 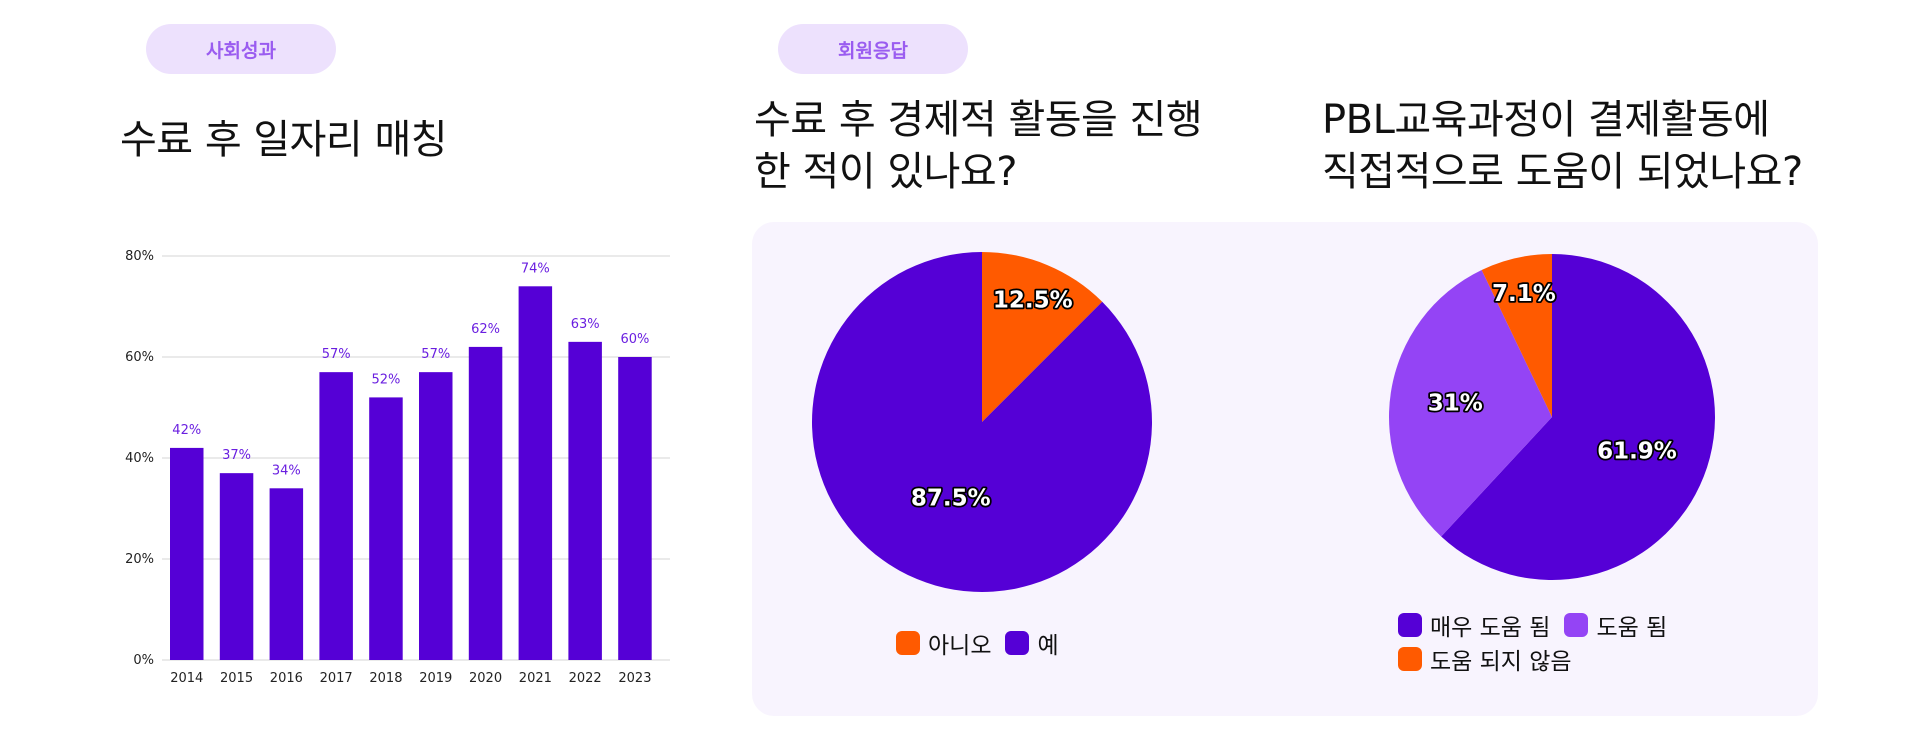 I want to click on y-tick-label: 80%, so click(x=139, y=256).